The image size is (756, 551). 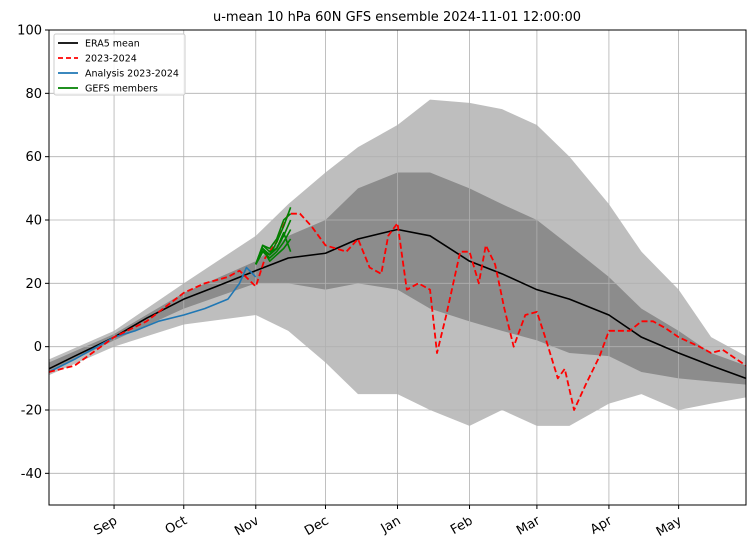 I want to click on y-tick-label: 100, so click(x=29, y=31).